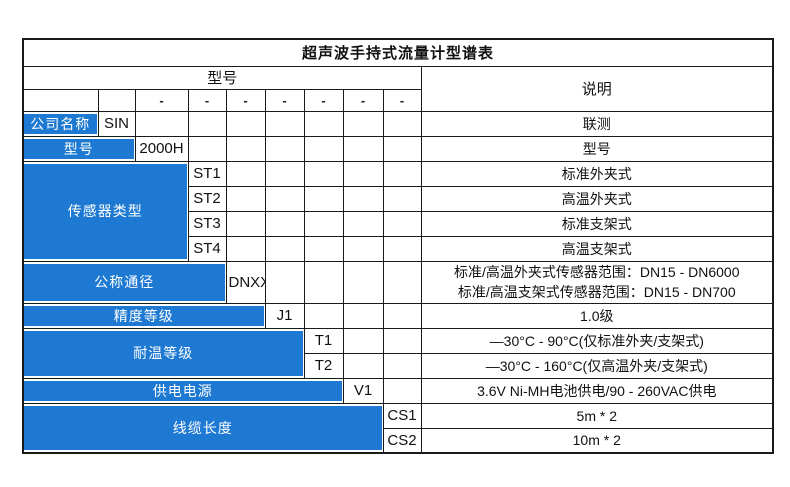 This screenshot has width=790, height=487. I want to click on row-sensor-st2: ST2 高温外夹式, so click(398, 198).